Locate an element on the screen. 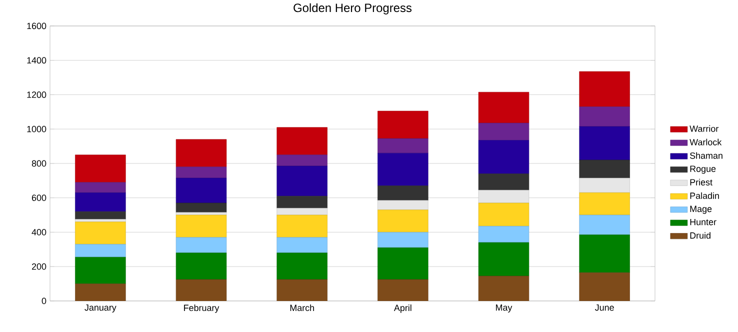  x-tick-label: February is located at coordinates (202, 308).